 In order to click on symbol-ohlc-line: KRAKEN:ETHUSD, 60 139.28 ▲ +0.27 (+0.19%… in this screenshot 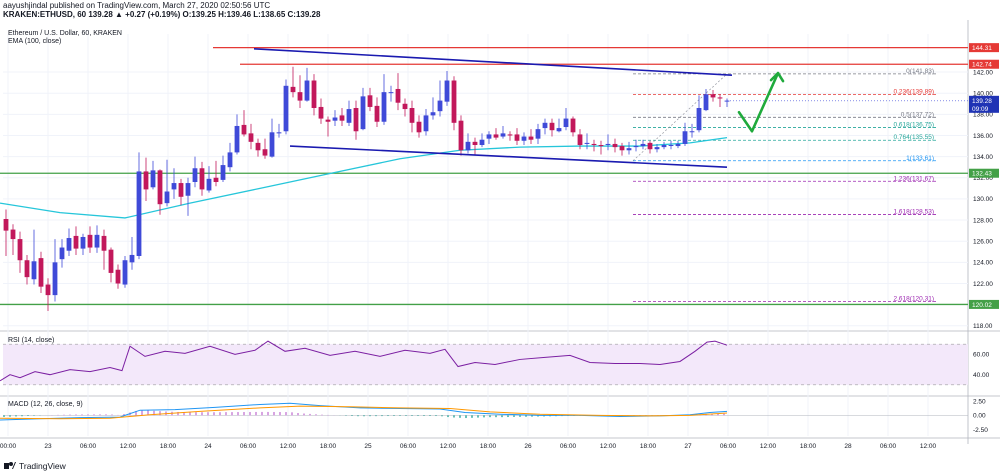, I will do `click(162, 14)`.